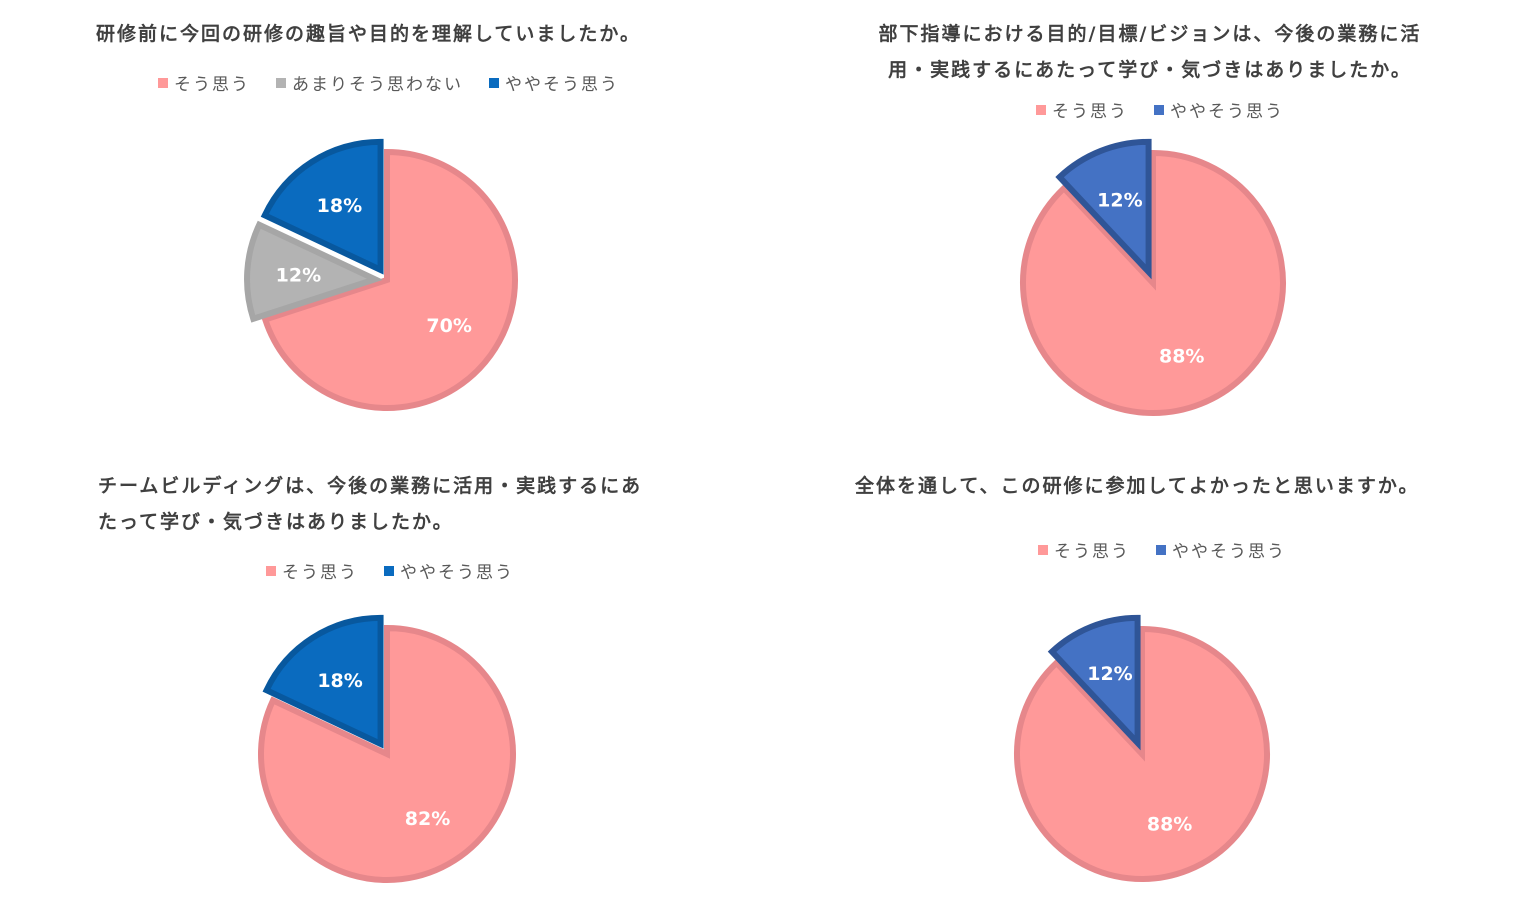 This screenshot has height=904, width=1533. What do you see at coordinates (1150, 34) in the screenshot?
I see `chart-title-line: 部下指導における目的/目標/ビジョンは、今後の業務に活` at bounding box center [1150, 34].